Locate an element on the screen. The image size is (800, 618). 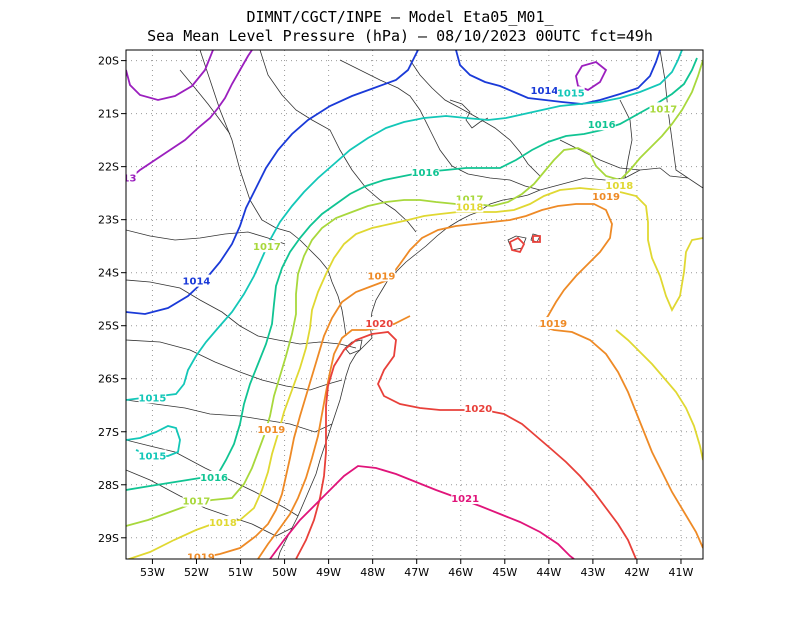
x-axis-ticks: 53W 52W 51W 50W 49W 48W 47W 46W 45W 44W 43W 42W 41W is located at coordinates (417, 569).